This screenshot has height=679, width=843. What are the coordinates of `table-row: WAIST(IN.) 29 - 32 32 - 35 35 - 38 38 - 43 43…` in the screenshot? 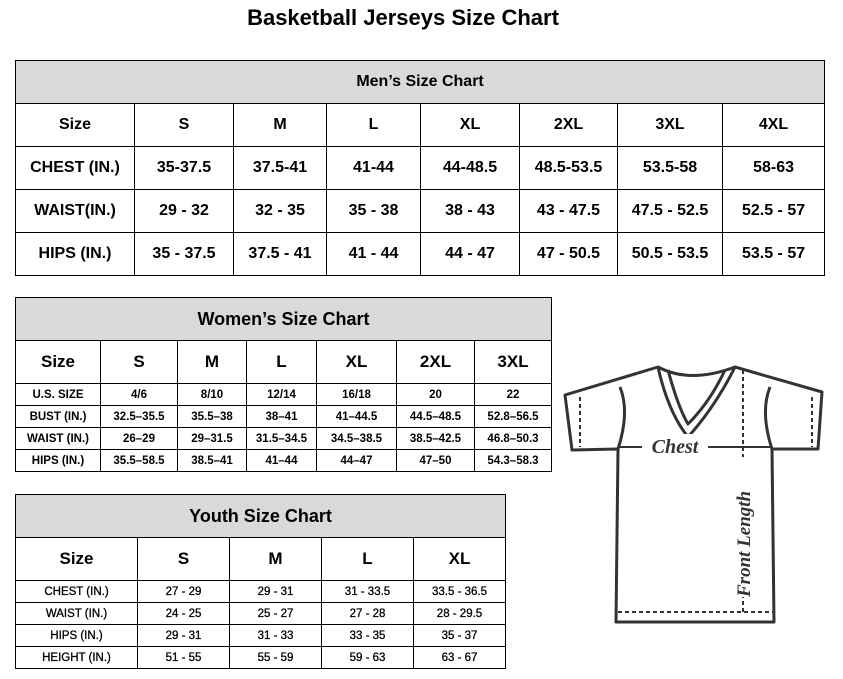 It's located at (420, 211).